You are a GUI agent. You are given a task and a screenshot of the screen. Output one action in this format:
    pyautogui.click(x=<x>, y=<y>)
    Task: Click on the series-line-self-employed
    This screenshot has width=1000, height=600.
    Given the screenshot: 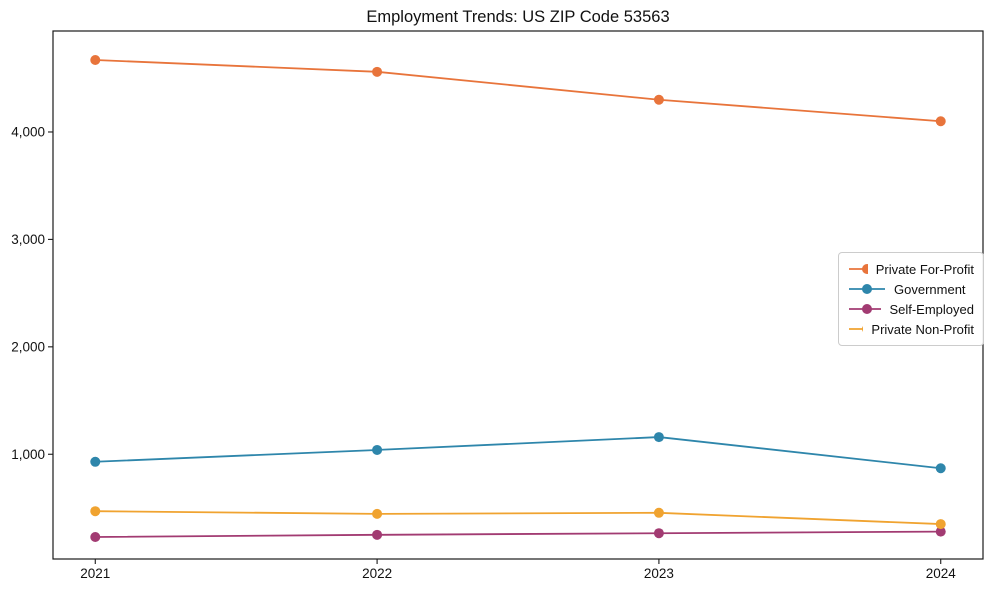 What is the action you would take?
    pyautogui.click(x=518, y=534)
    